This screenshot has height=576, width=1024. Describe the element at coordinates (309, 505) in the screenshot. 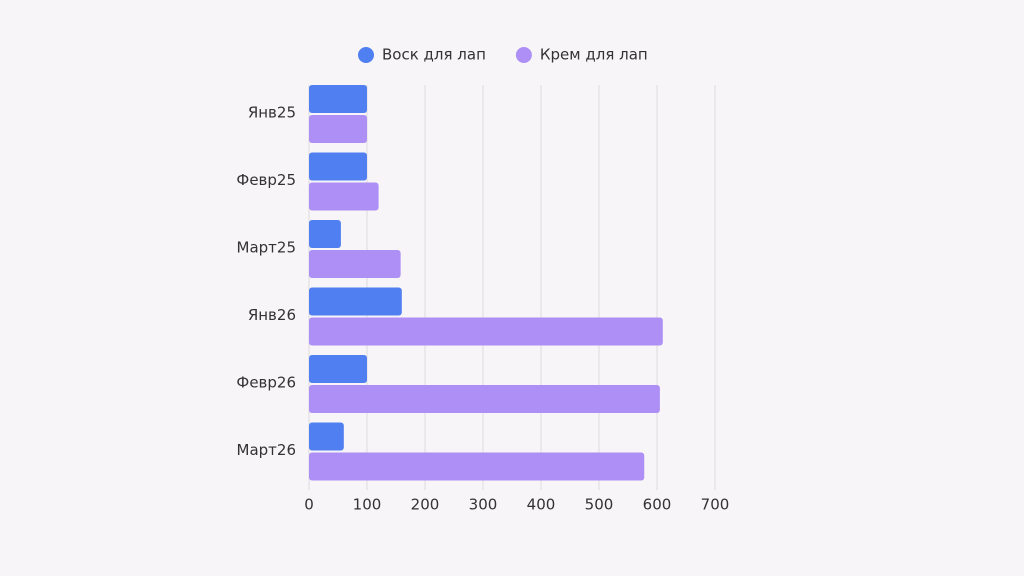

I see `x-tick-label: 0` at that location.